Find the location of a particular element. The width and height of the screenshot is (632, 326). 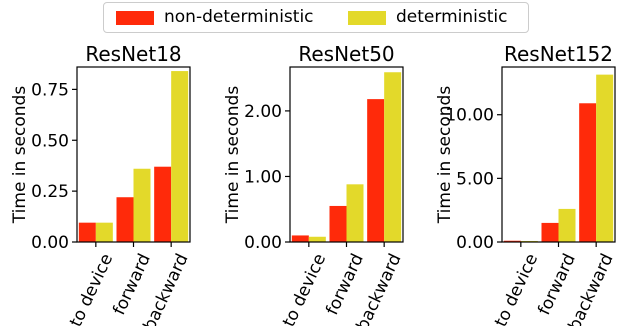

ytick-label-1-4: 0.75 is located at coordinates (50, 90).